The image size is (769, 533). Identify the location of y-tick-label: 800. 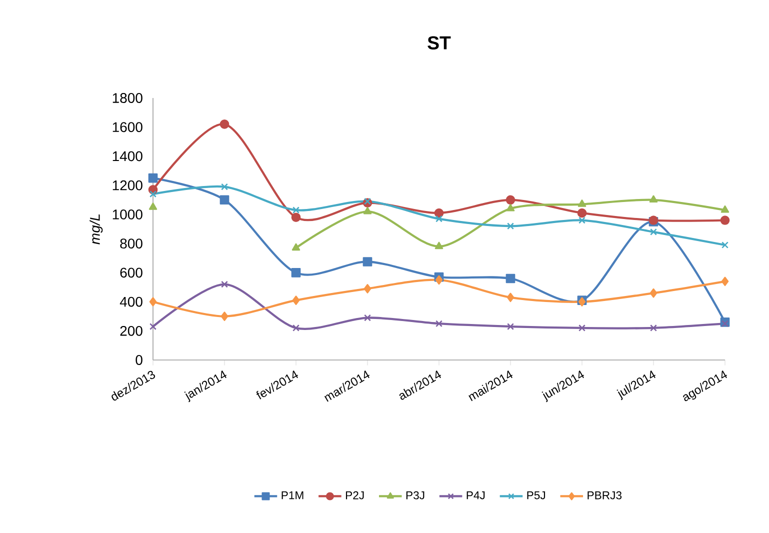
(131, 243).